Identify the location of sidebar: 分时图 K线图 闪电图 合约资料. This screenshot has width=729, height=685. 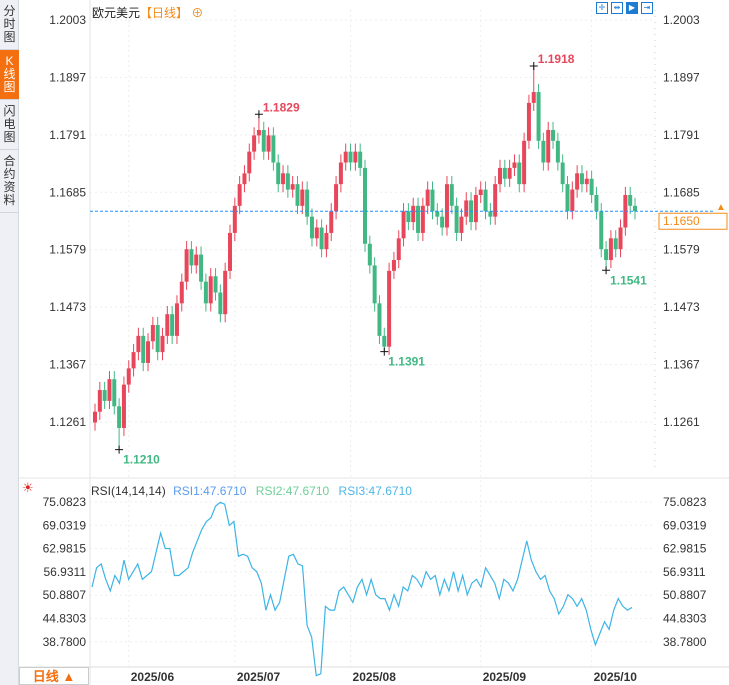
(9, 342).